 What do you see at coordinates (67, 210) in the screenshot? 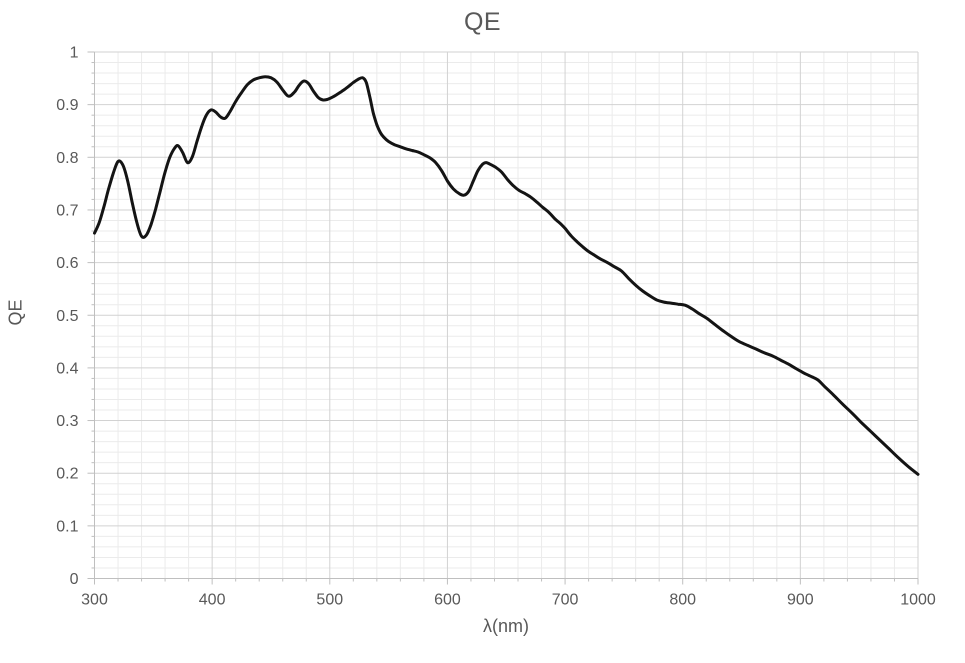
I see `y-tick-label: 0.7` at bounding box center [67, 210].